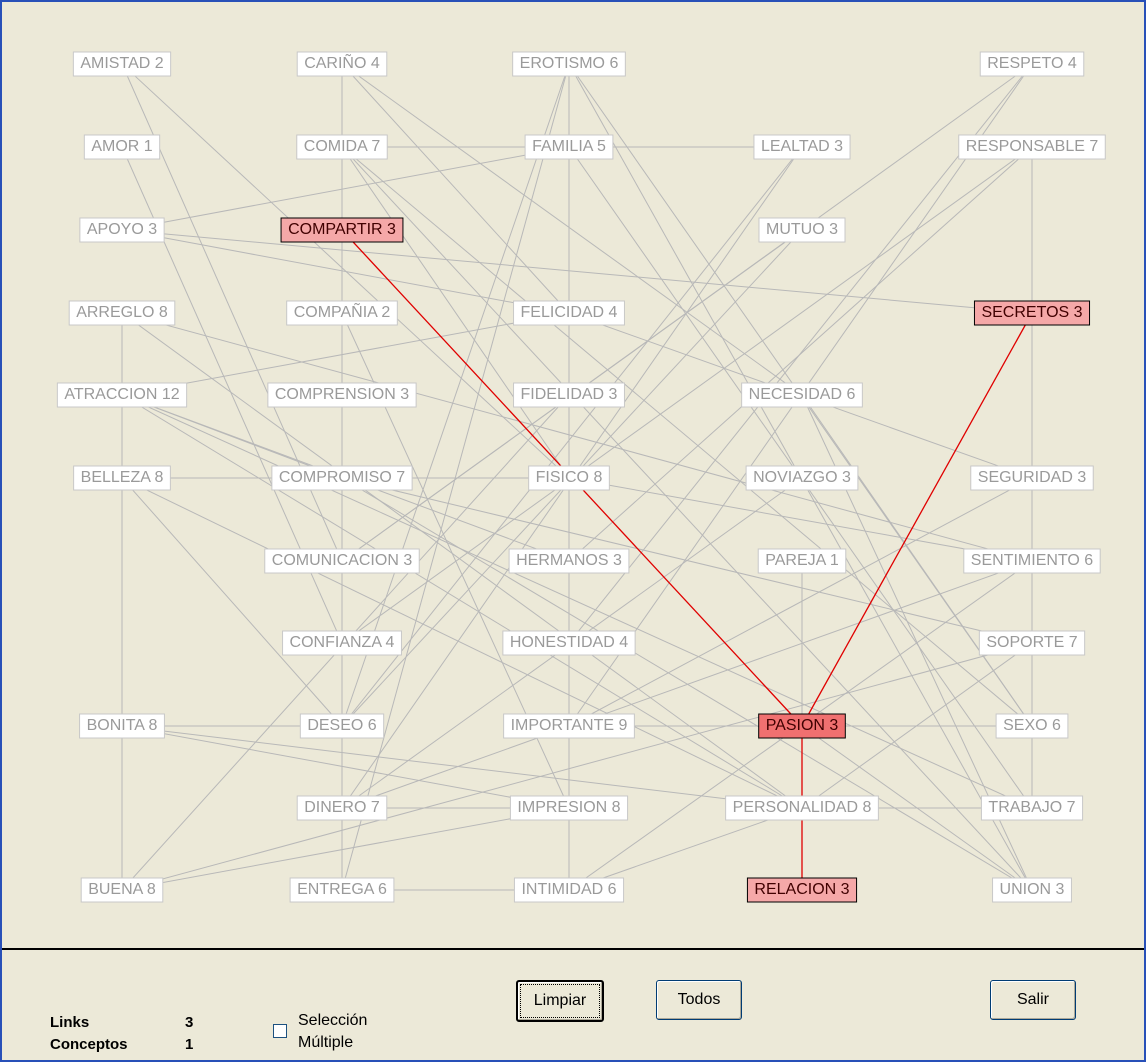 This screenshot has height=1062, width=1146. What do you see at coordinates (802, 395) in the screenshot?
I see `concept-node: NECESIDAD 6` at bounding box center [802, 395].